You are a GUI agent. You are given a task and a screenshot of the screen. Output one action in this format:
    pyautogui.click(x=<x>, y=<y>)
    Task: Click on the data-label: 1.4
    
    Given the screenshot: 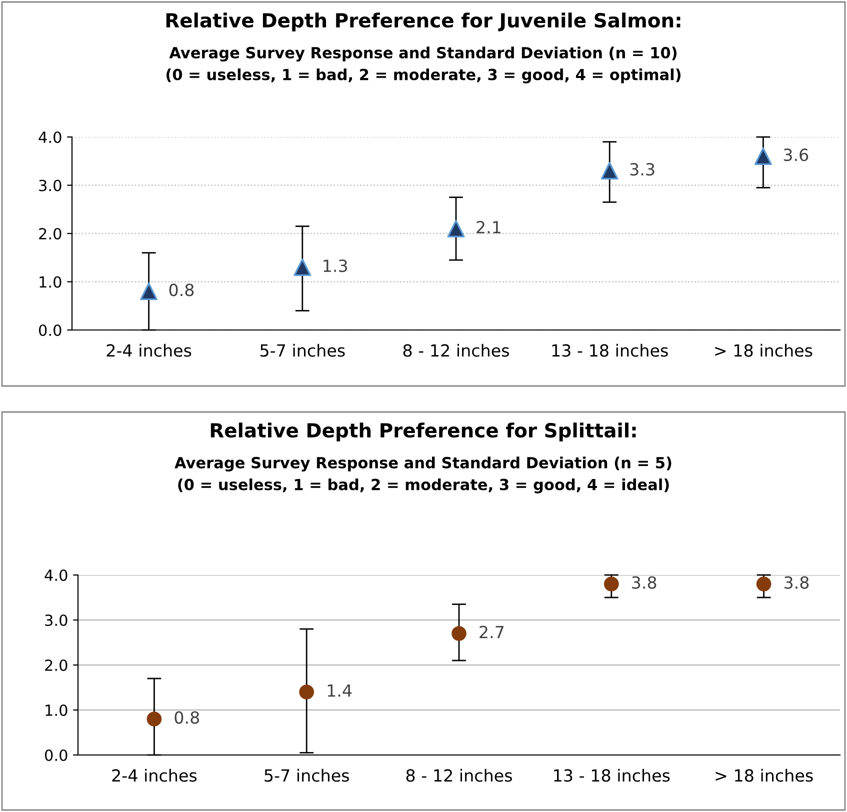 What is the action you would take?
    pyautogui.click(x=340, y=690)
    